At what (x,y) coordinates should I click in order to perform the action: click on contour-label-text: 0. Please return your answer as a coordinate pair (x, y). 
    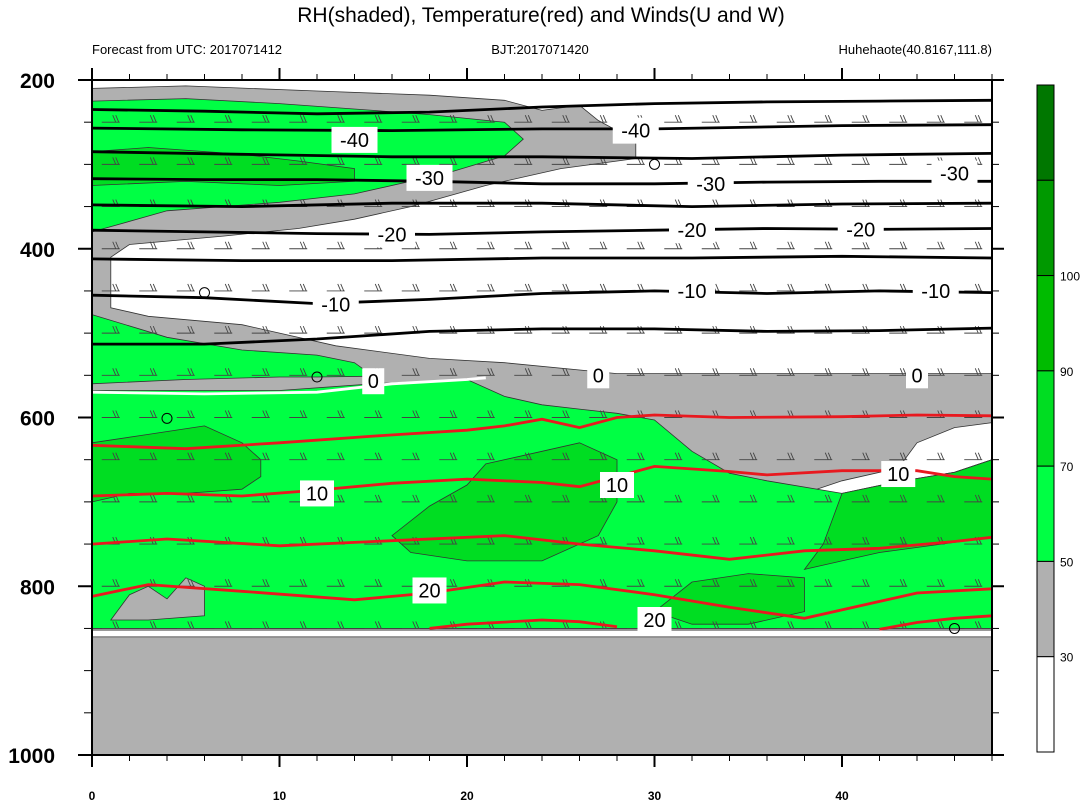
    Looking at the image, I should click on (598, 376).